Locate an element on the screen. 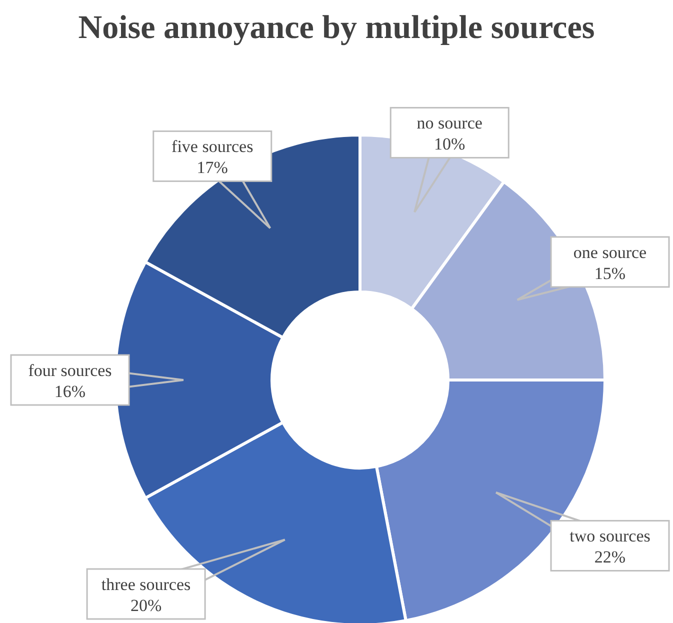 The width and height of the screenshot is (673, 623). chart-title: Noise annoyance by multiple sources is located at coordinates (336, 28).